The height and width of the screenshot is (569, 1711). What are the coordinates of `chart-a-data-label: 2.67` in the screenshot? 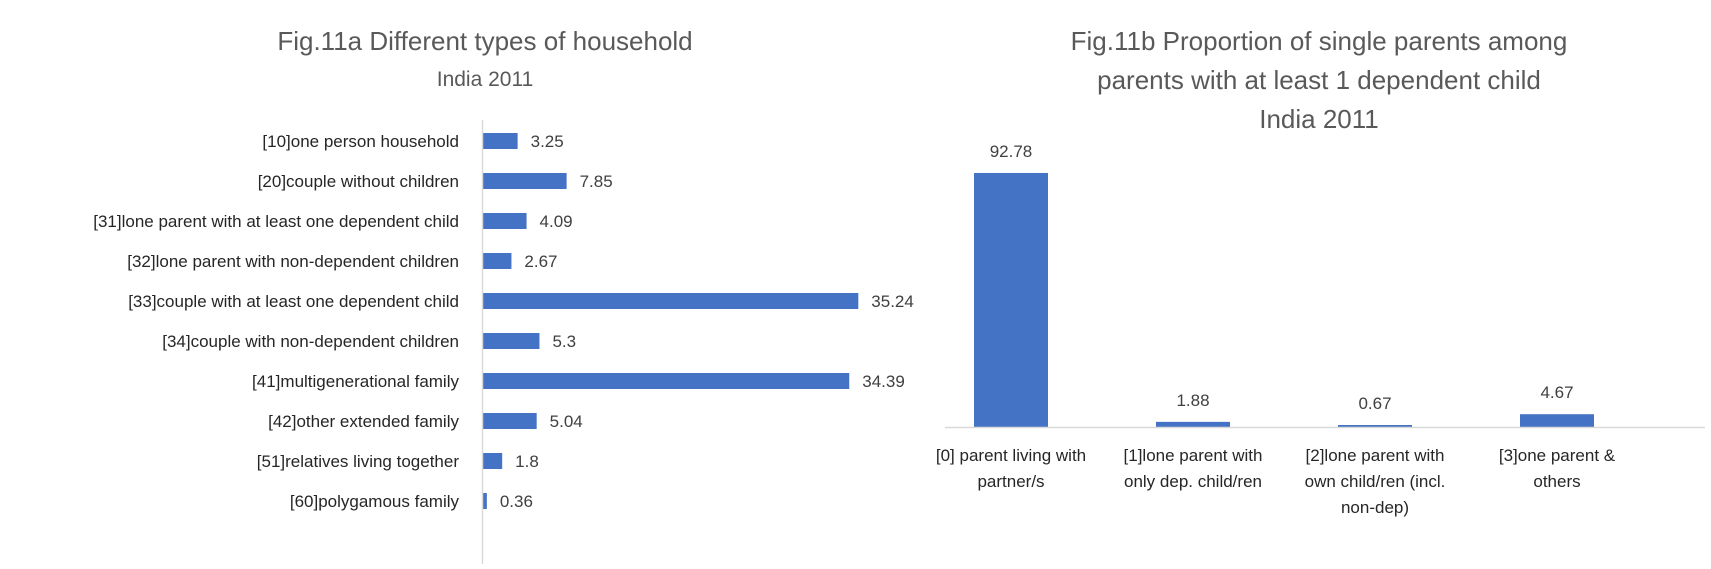 It's located at (540, 261).